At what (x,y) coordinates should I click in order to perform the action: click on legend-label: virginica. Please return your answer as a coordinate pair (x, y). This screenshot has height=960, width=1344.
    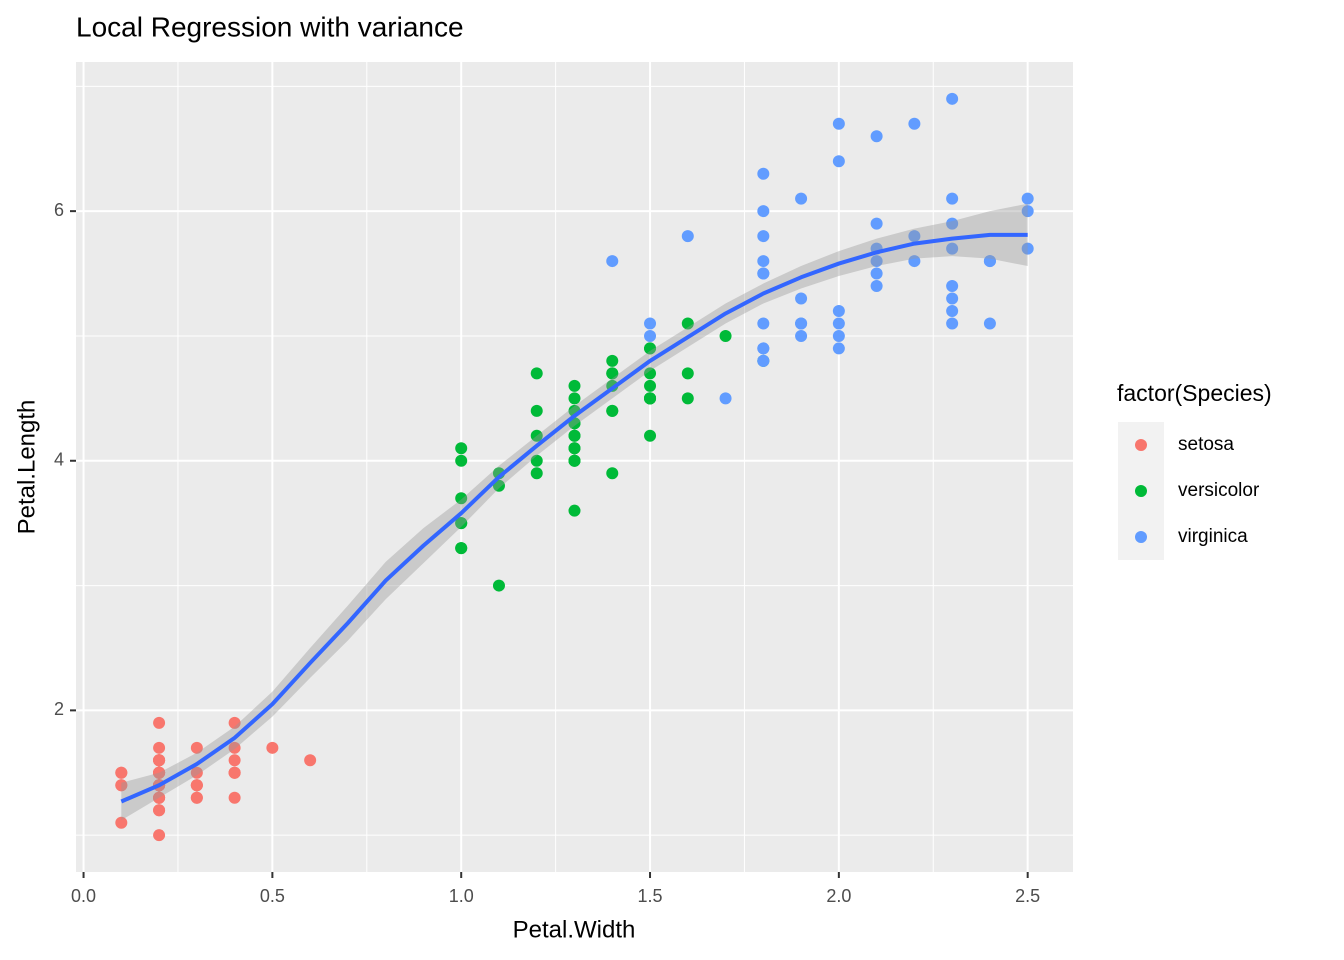
    Looking at the image, I should click on (1213, 536).